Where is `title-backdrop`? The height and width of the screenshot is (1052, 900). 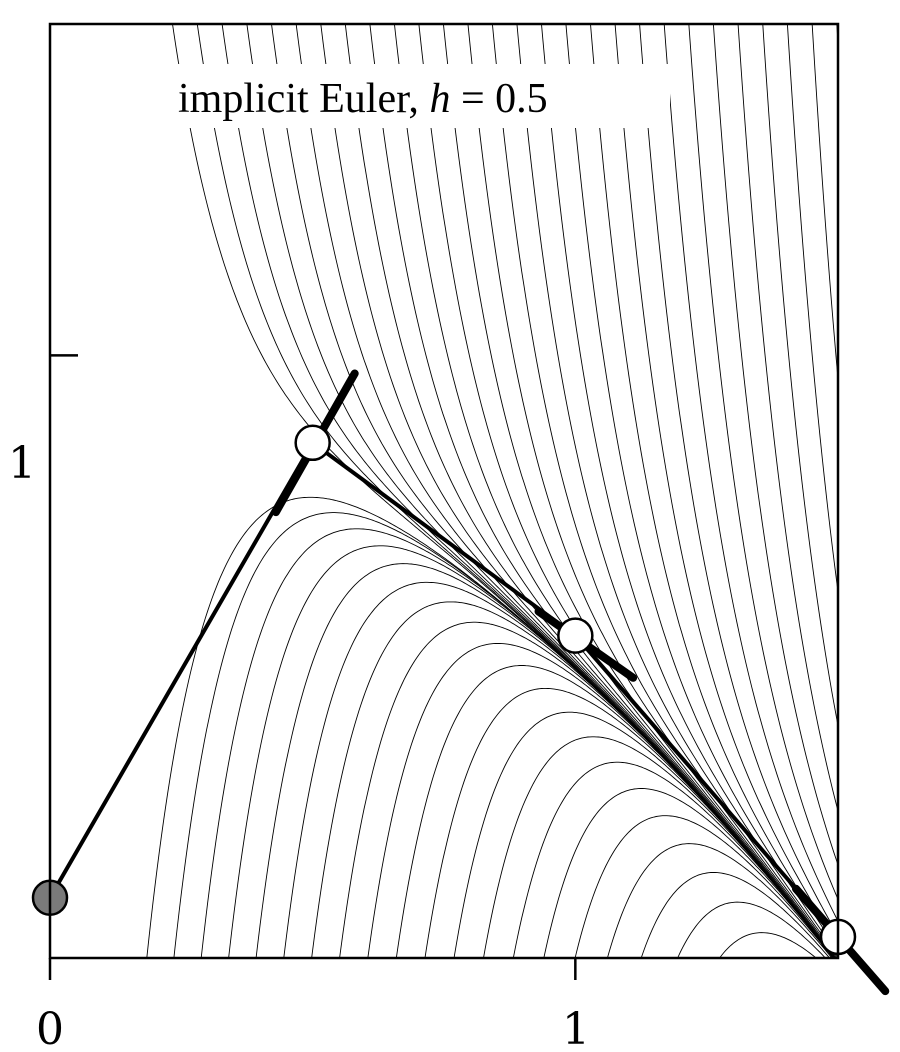
title-backdrop is located at coordinates (421, 96).